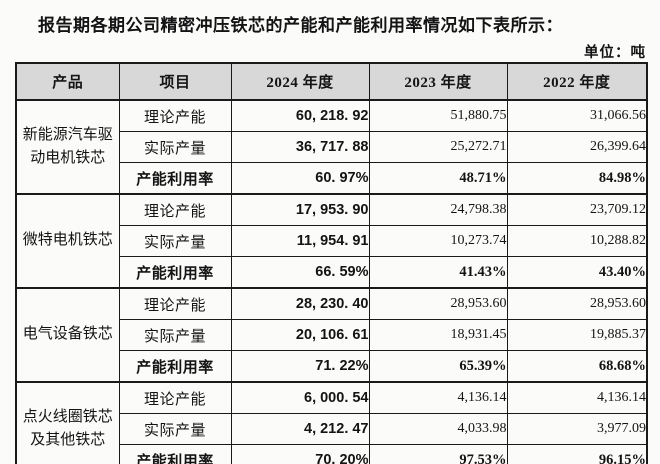 The width and height of the screenshot is (660, 464). What do you see at coordinates (67, 241) in the screenshot?
I see `product-name: 微特电机铁芯` at bounding box center [67, 241].